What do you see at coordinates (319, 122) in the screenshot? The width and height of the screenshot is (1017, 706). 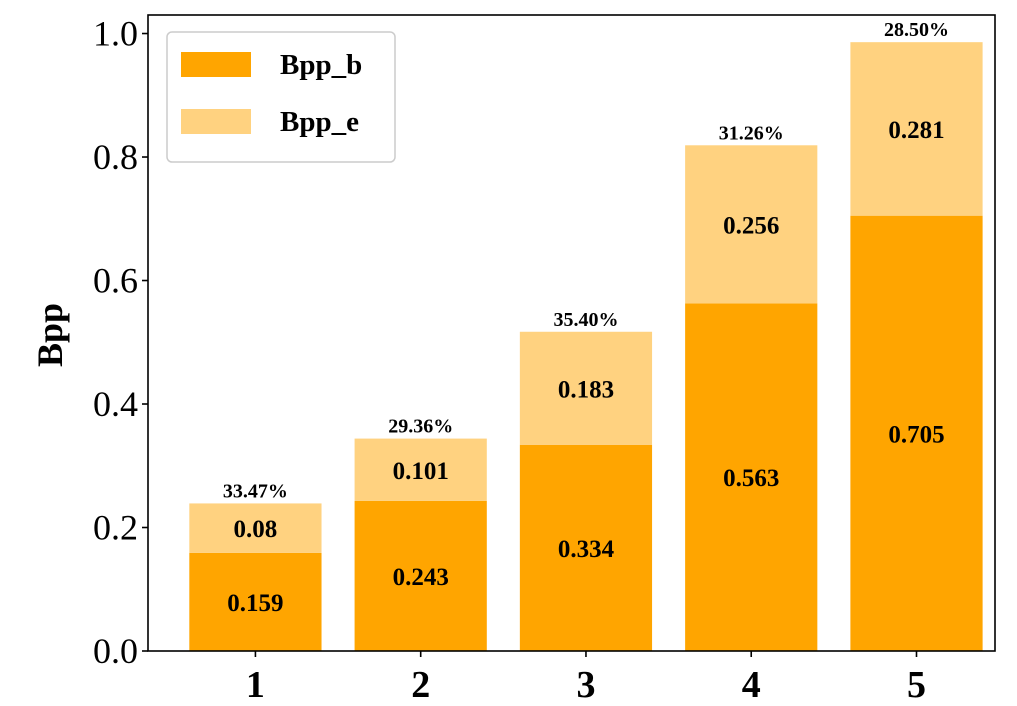 I see `legend-label-bpp-e: Bpp_e` at bounding box center [319, 122].